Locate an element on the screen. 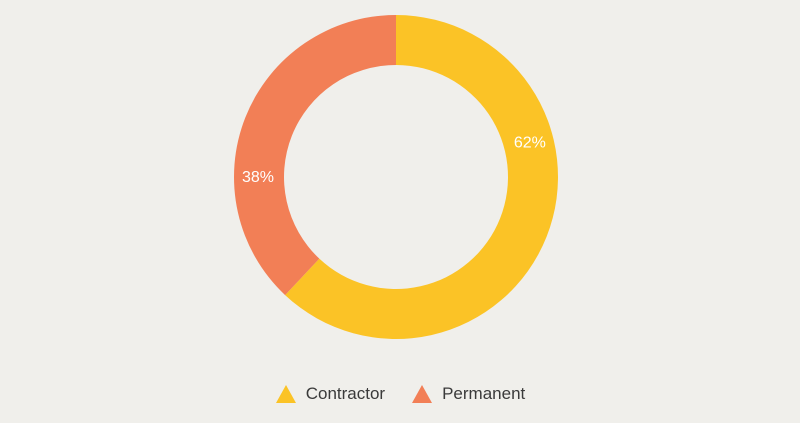  legend-marker-permanent is located at coordinates (422, 394).